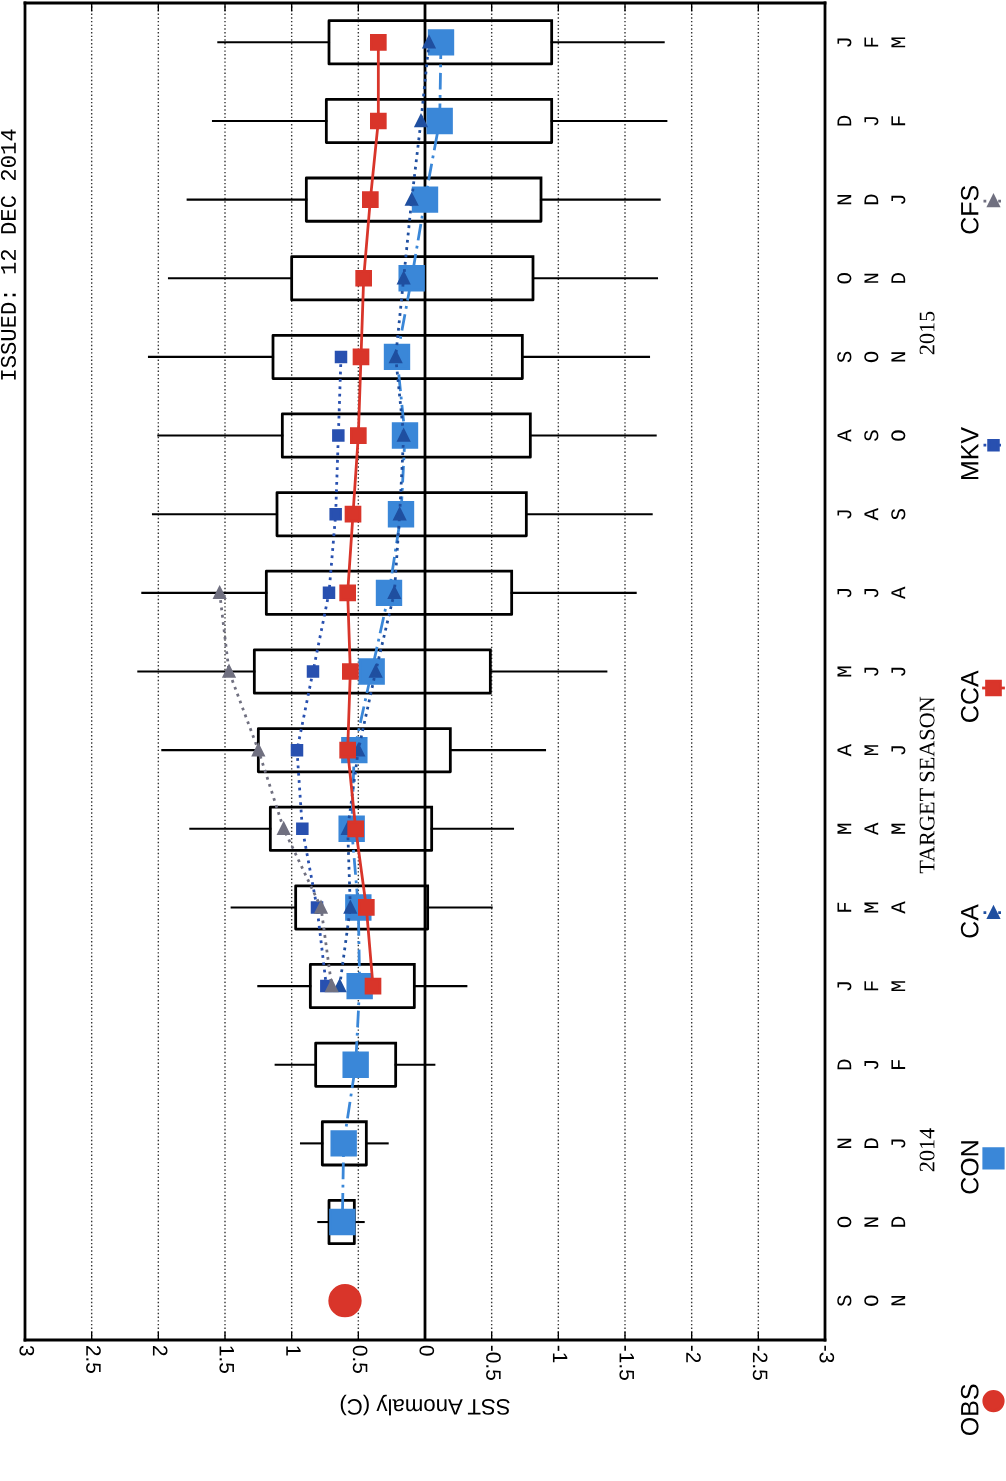 This screenshot has height=1481, width=1006. What do you see at coordinates (871, 514) in the screenshot?
I see `y-tick-label: J A S` at bounding box center [871, 514].